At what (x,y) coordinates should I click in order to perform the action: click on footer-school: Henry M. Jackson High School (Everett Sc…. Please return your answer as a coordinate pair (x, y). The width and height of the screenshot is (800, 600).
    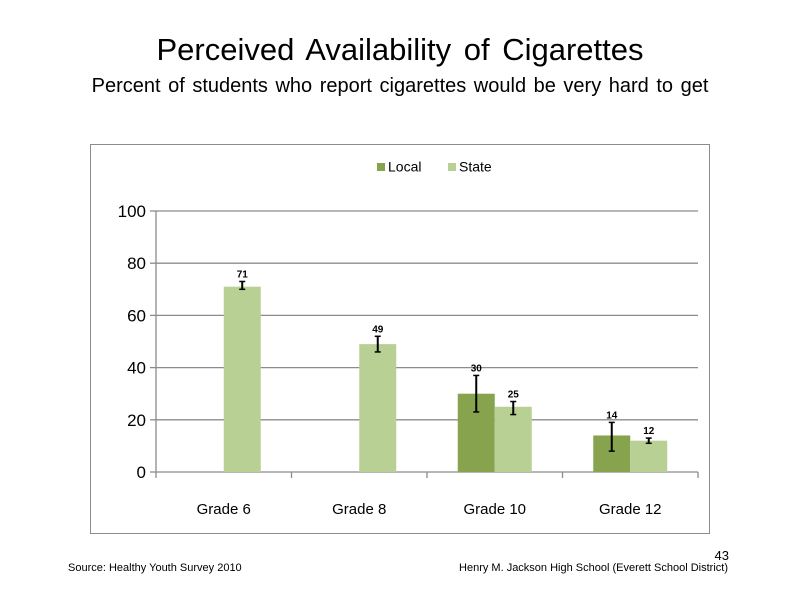
    Looking at the image, I should click on (593, 568).